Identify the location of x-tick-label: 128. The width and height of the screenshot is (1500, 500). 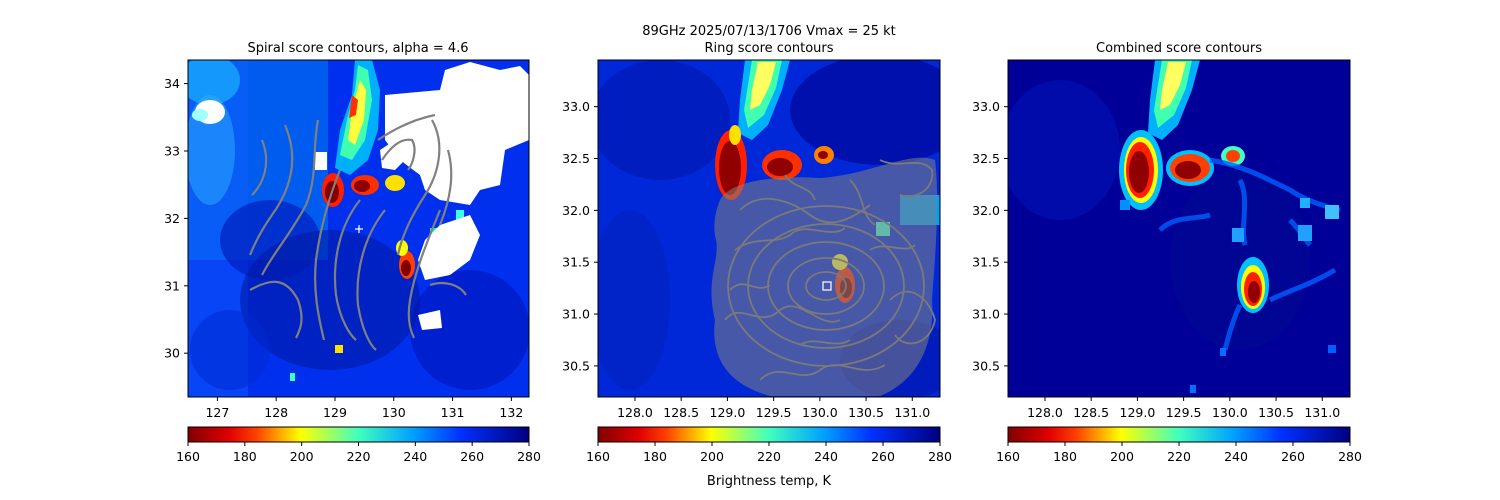
(276, 412).